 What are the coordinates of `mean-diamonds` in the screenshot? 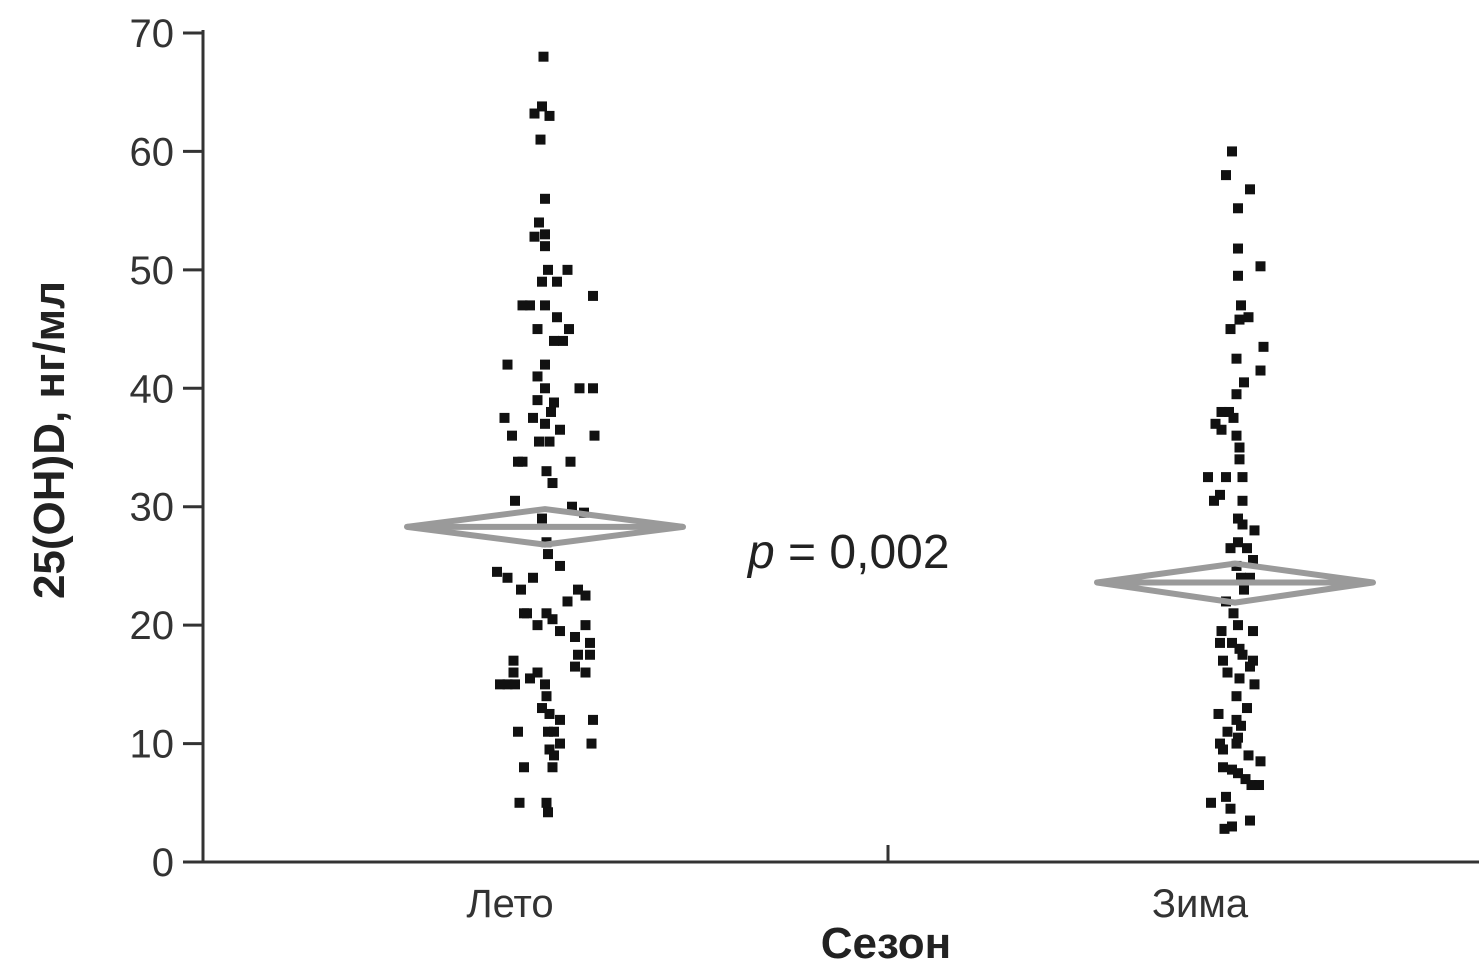 It's located at (890, 556).